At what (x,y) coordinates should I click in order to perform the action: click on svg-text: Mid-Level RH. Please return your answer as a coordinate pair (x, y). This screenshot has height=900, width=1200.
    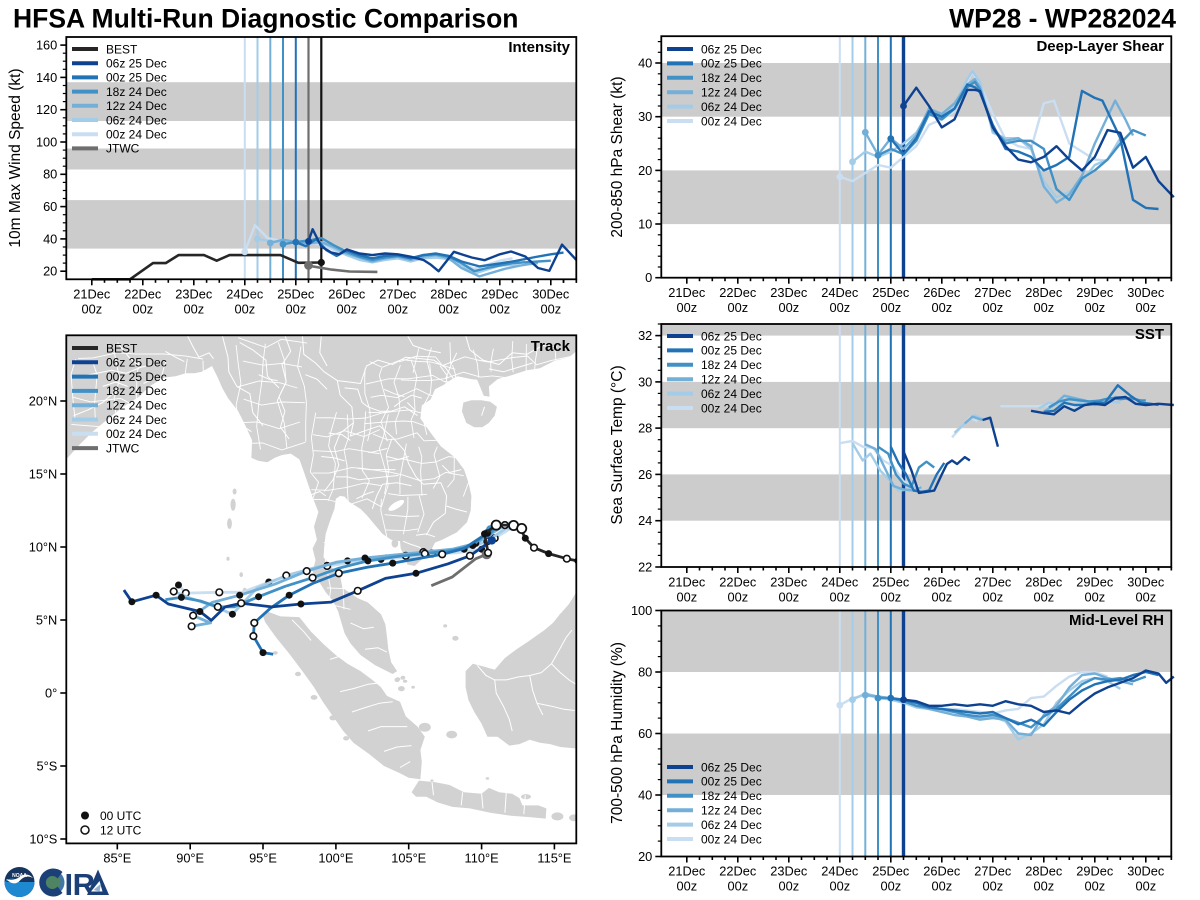
    Looking at the image, I should click on (1116, 620).